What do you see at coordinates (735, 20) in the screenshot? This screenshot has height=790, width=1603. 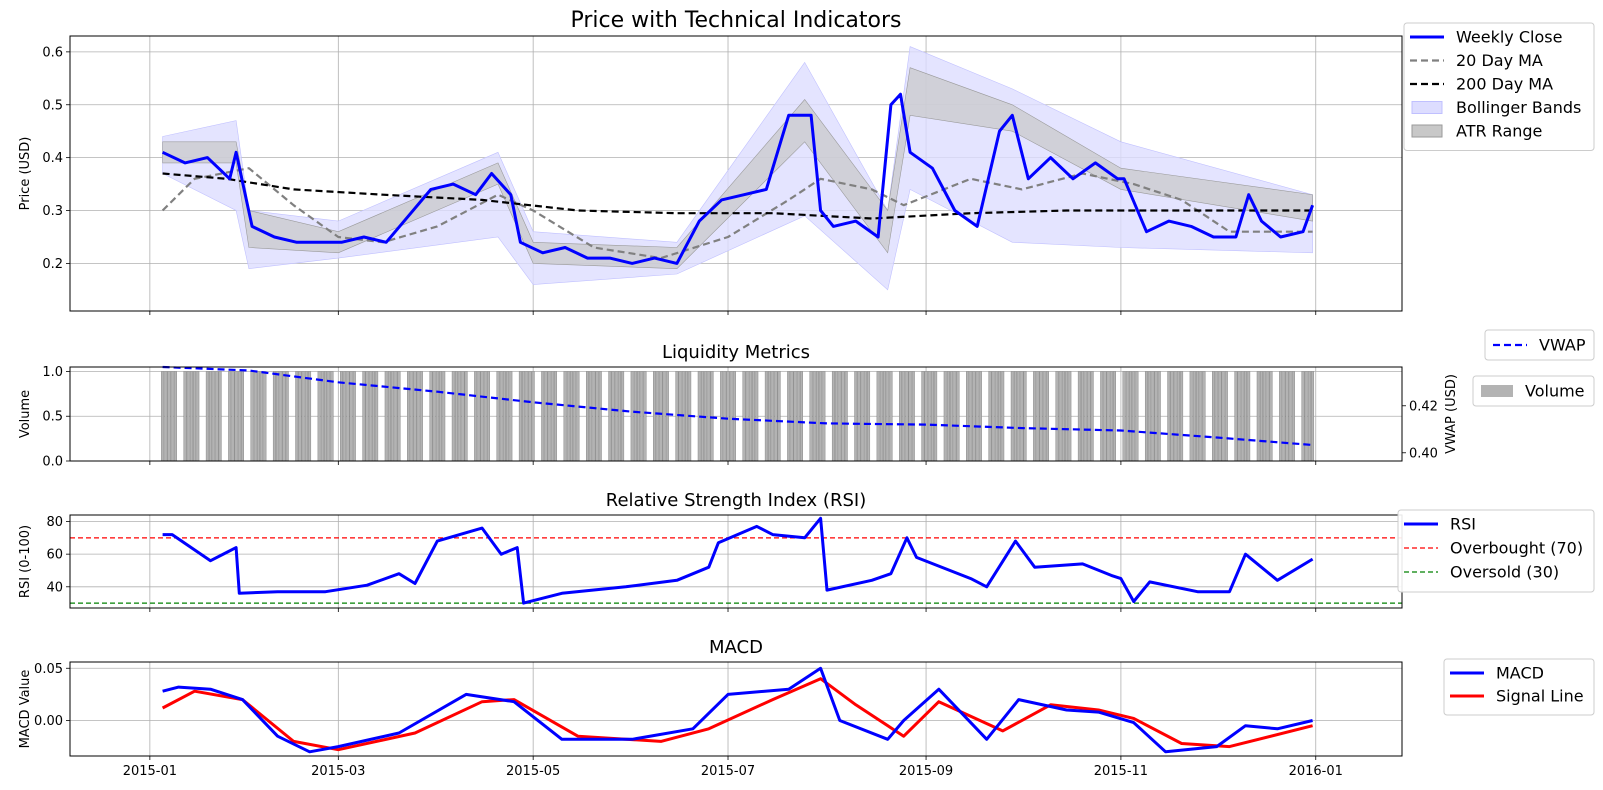 I see `panel-1-title: Price with Technical Indicators` at bounding box center [735, 20].